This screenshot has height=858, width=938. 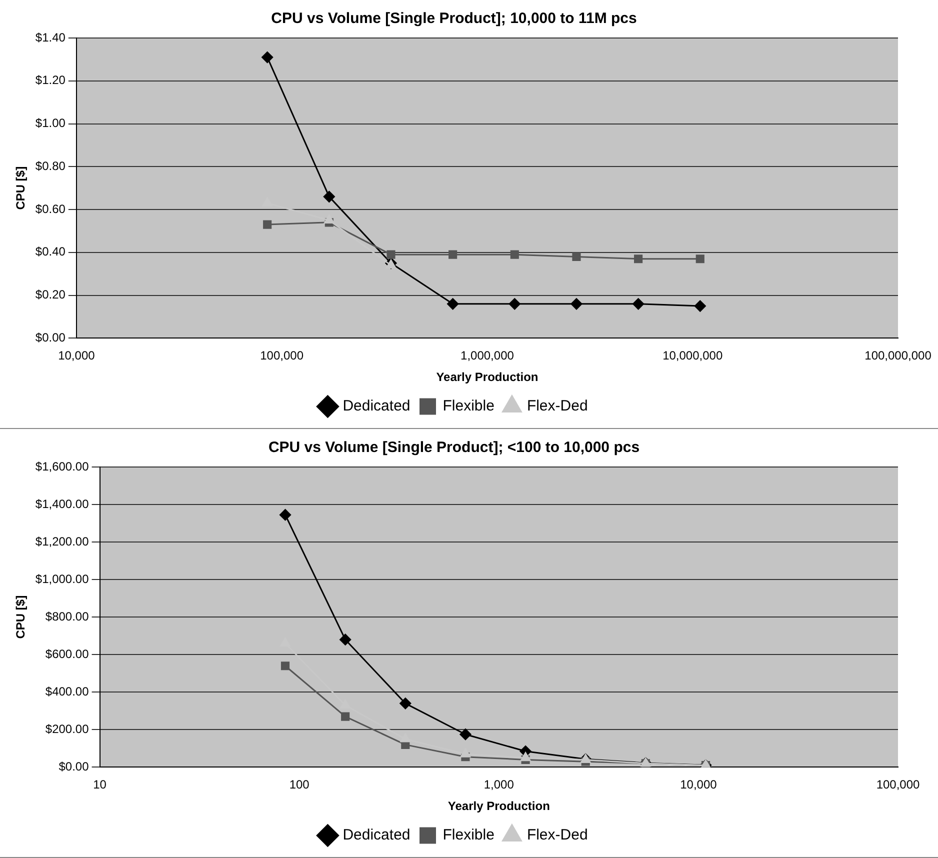 What do you see at coordinates (898, 355) in the screenshot?
I see `x-tick-label: 100,000,000` at bounding box center [898, 355].